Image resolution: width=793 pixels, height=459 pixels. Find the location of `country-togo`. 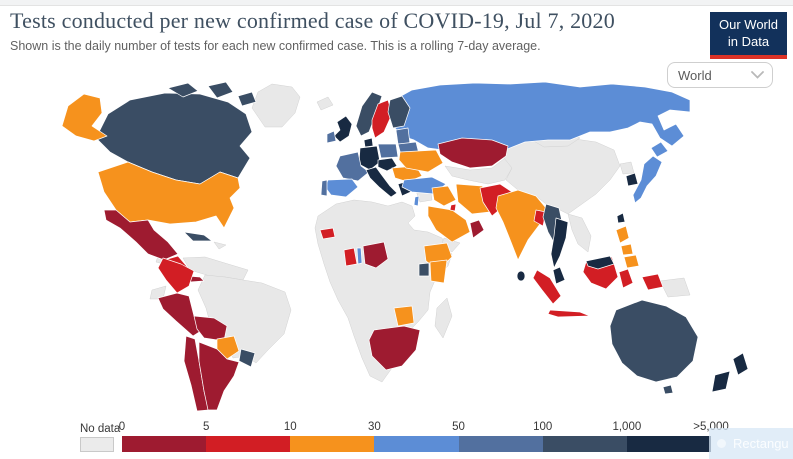

country-togo is located at coordinates (359, 256).